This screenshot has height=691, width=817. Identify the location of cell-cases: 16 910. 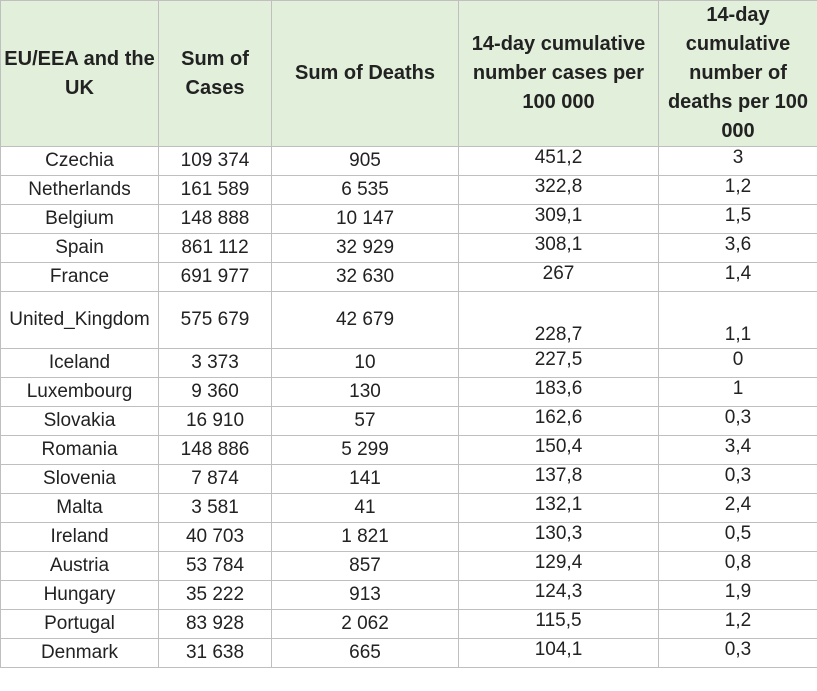
(215, 421).